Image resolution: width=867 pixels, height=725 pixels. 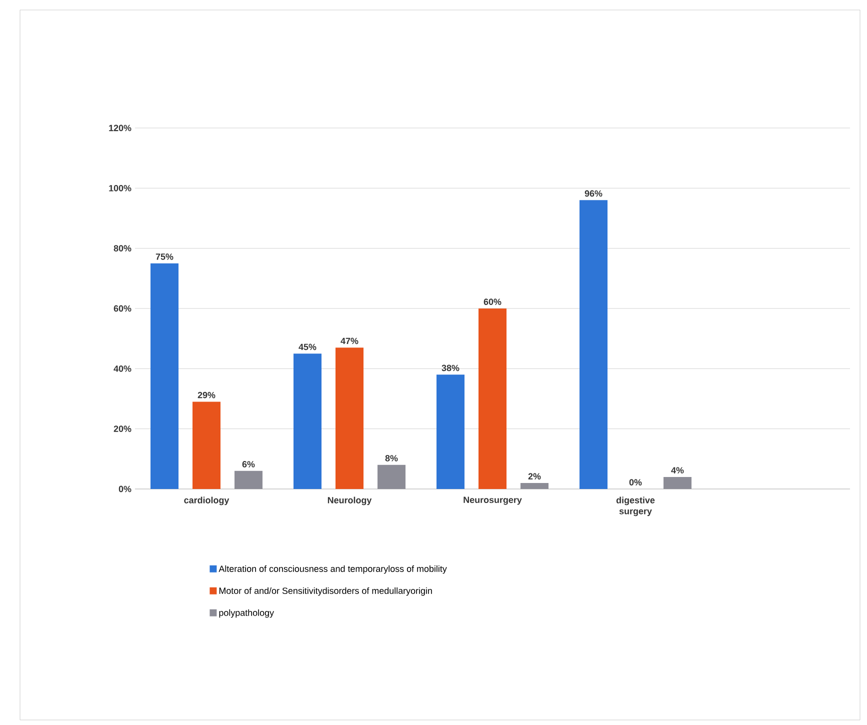 I want to click on y-tick-label: 60%, so click(x=123, y=308).